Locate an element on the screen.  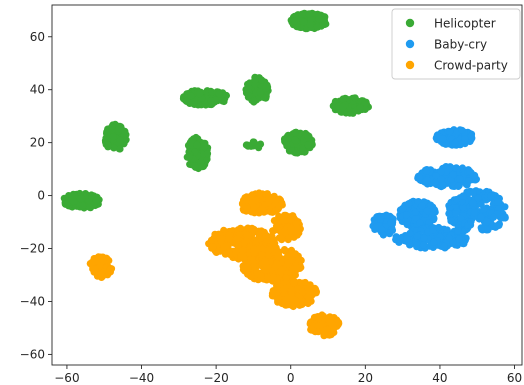
legend-box is located at coordinates (456, 44).